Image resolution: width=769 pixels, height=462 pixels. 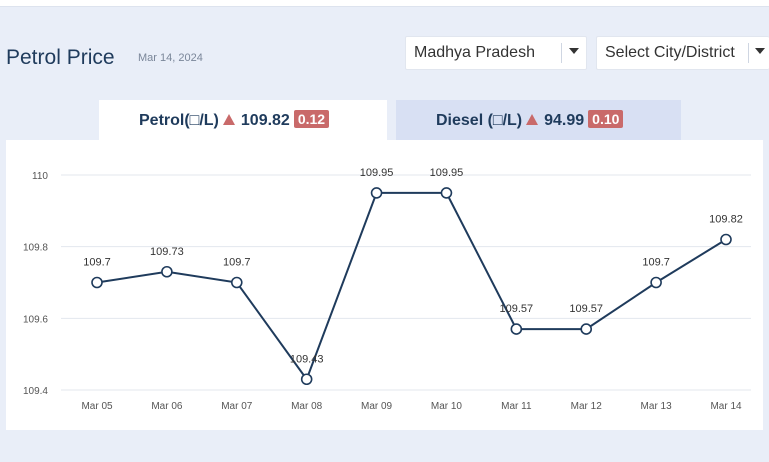 What do you see at coordinates (447, 406) in the screenshot?
I see `x-tick-label: Mar 10` at bounding box center [447, 406].